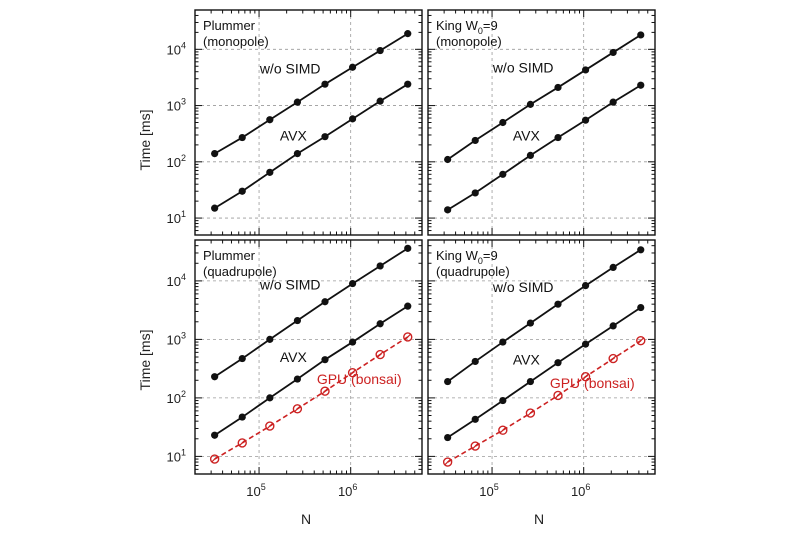 The height and width of the screenshot is (538, 800). I want to click on x-axis-title-left: N, so click(306, 519).